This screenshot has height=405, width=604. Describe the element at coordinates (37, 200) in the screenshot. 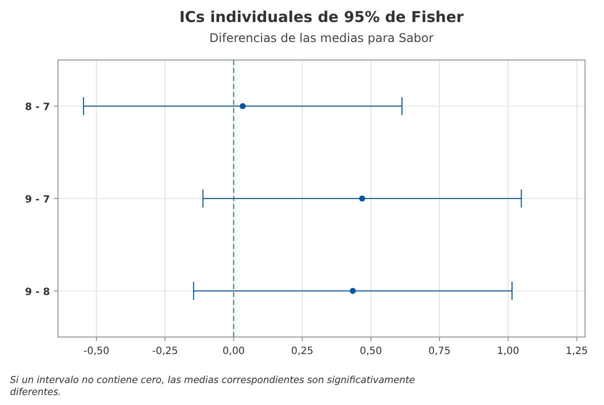

I see `y-tick-label: 9 - 7` at that location.